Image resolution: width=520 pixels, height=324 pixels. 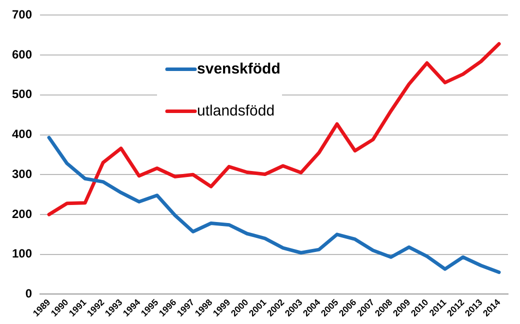 What do you see at coordinates (22, 213) in the screenshot?
I see `y-tick-label: 200` at bounding box center [22, 213].